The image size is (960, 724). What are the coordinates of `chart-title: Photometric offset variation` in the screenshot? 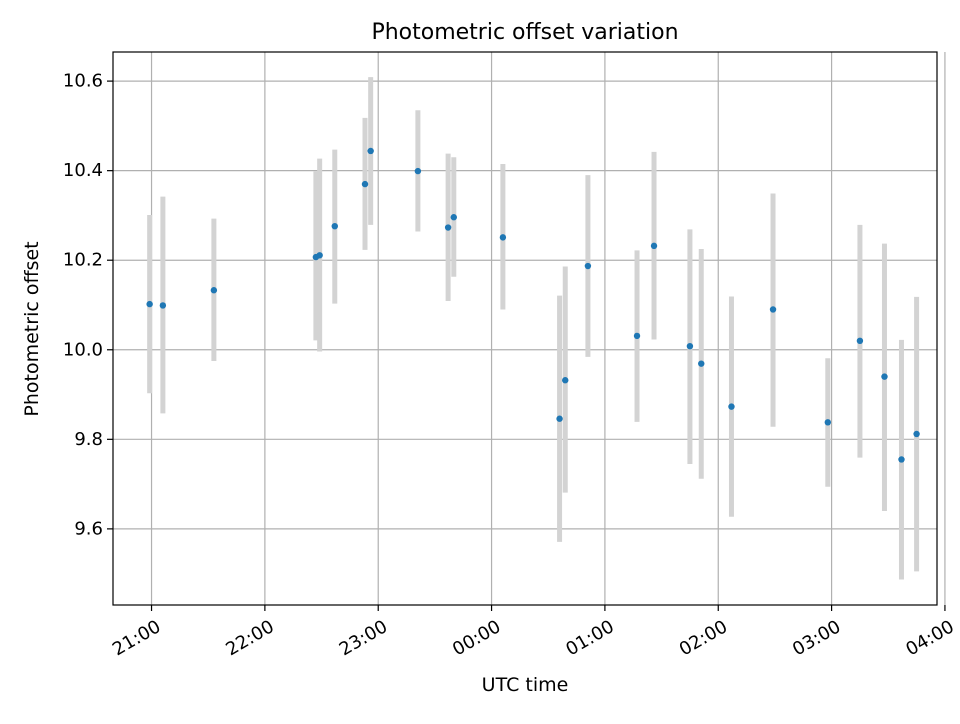 It's located at (524, 32).